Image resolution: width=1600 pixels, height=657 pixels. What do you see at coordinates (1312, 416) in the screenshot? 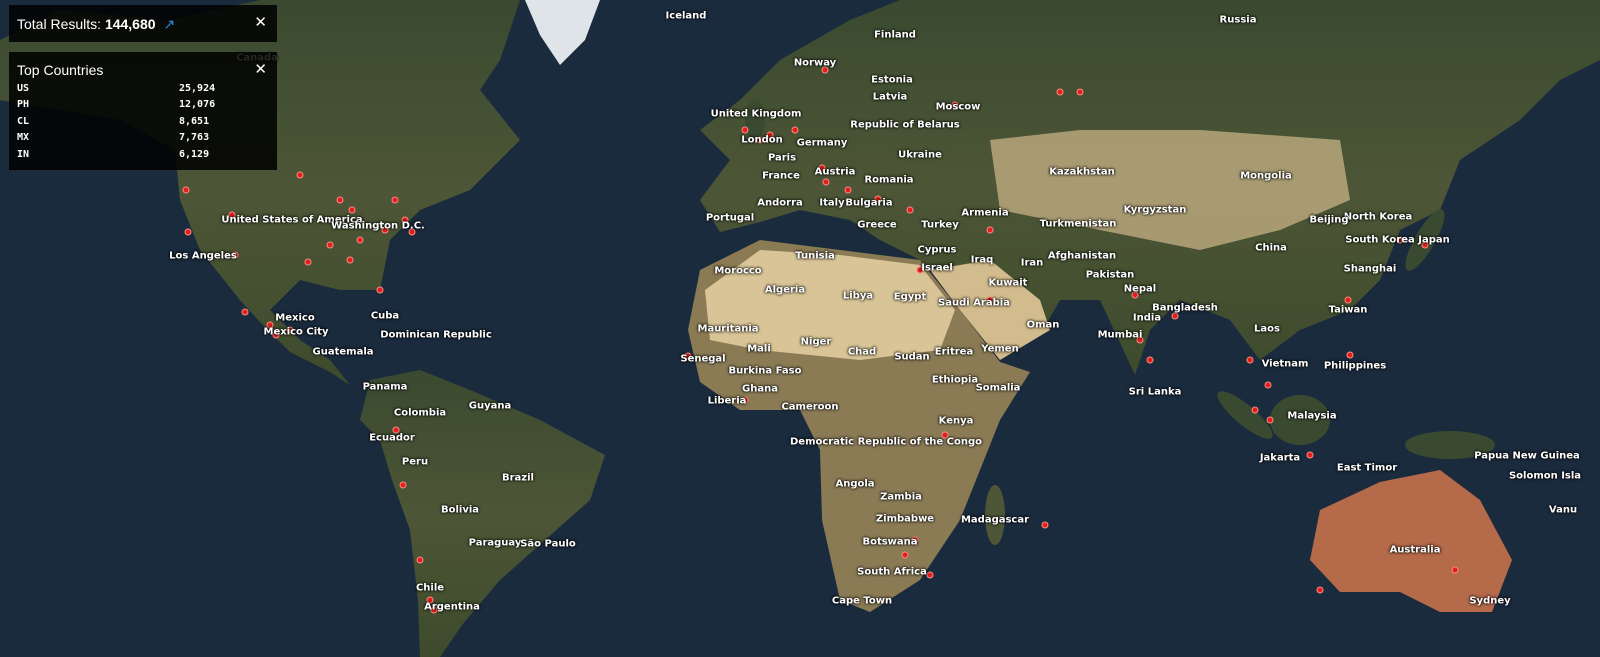
I see `map-label: Malaysia` at bounding box center [1312, 416].